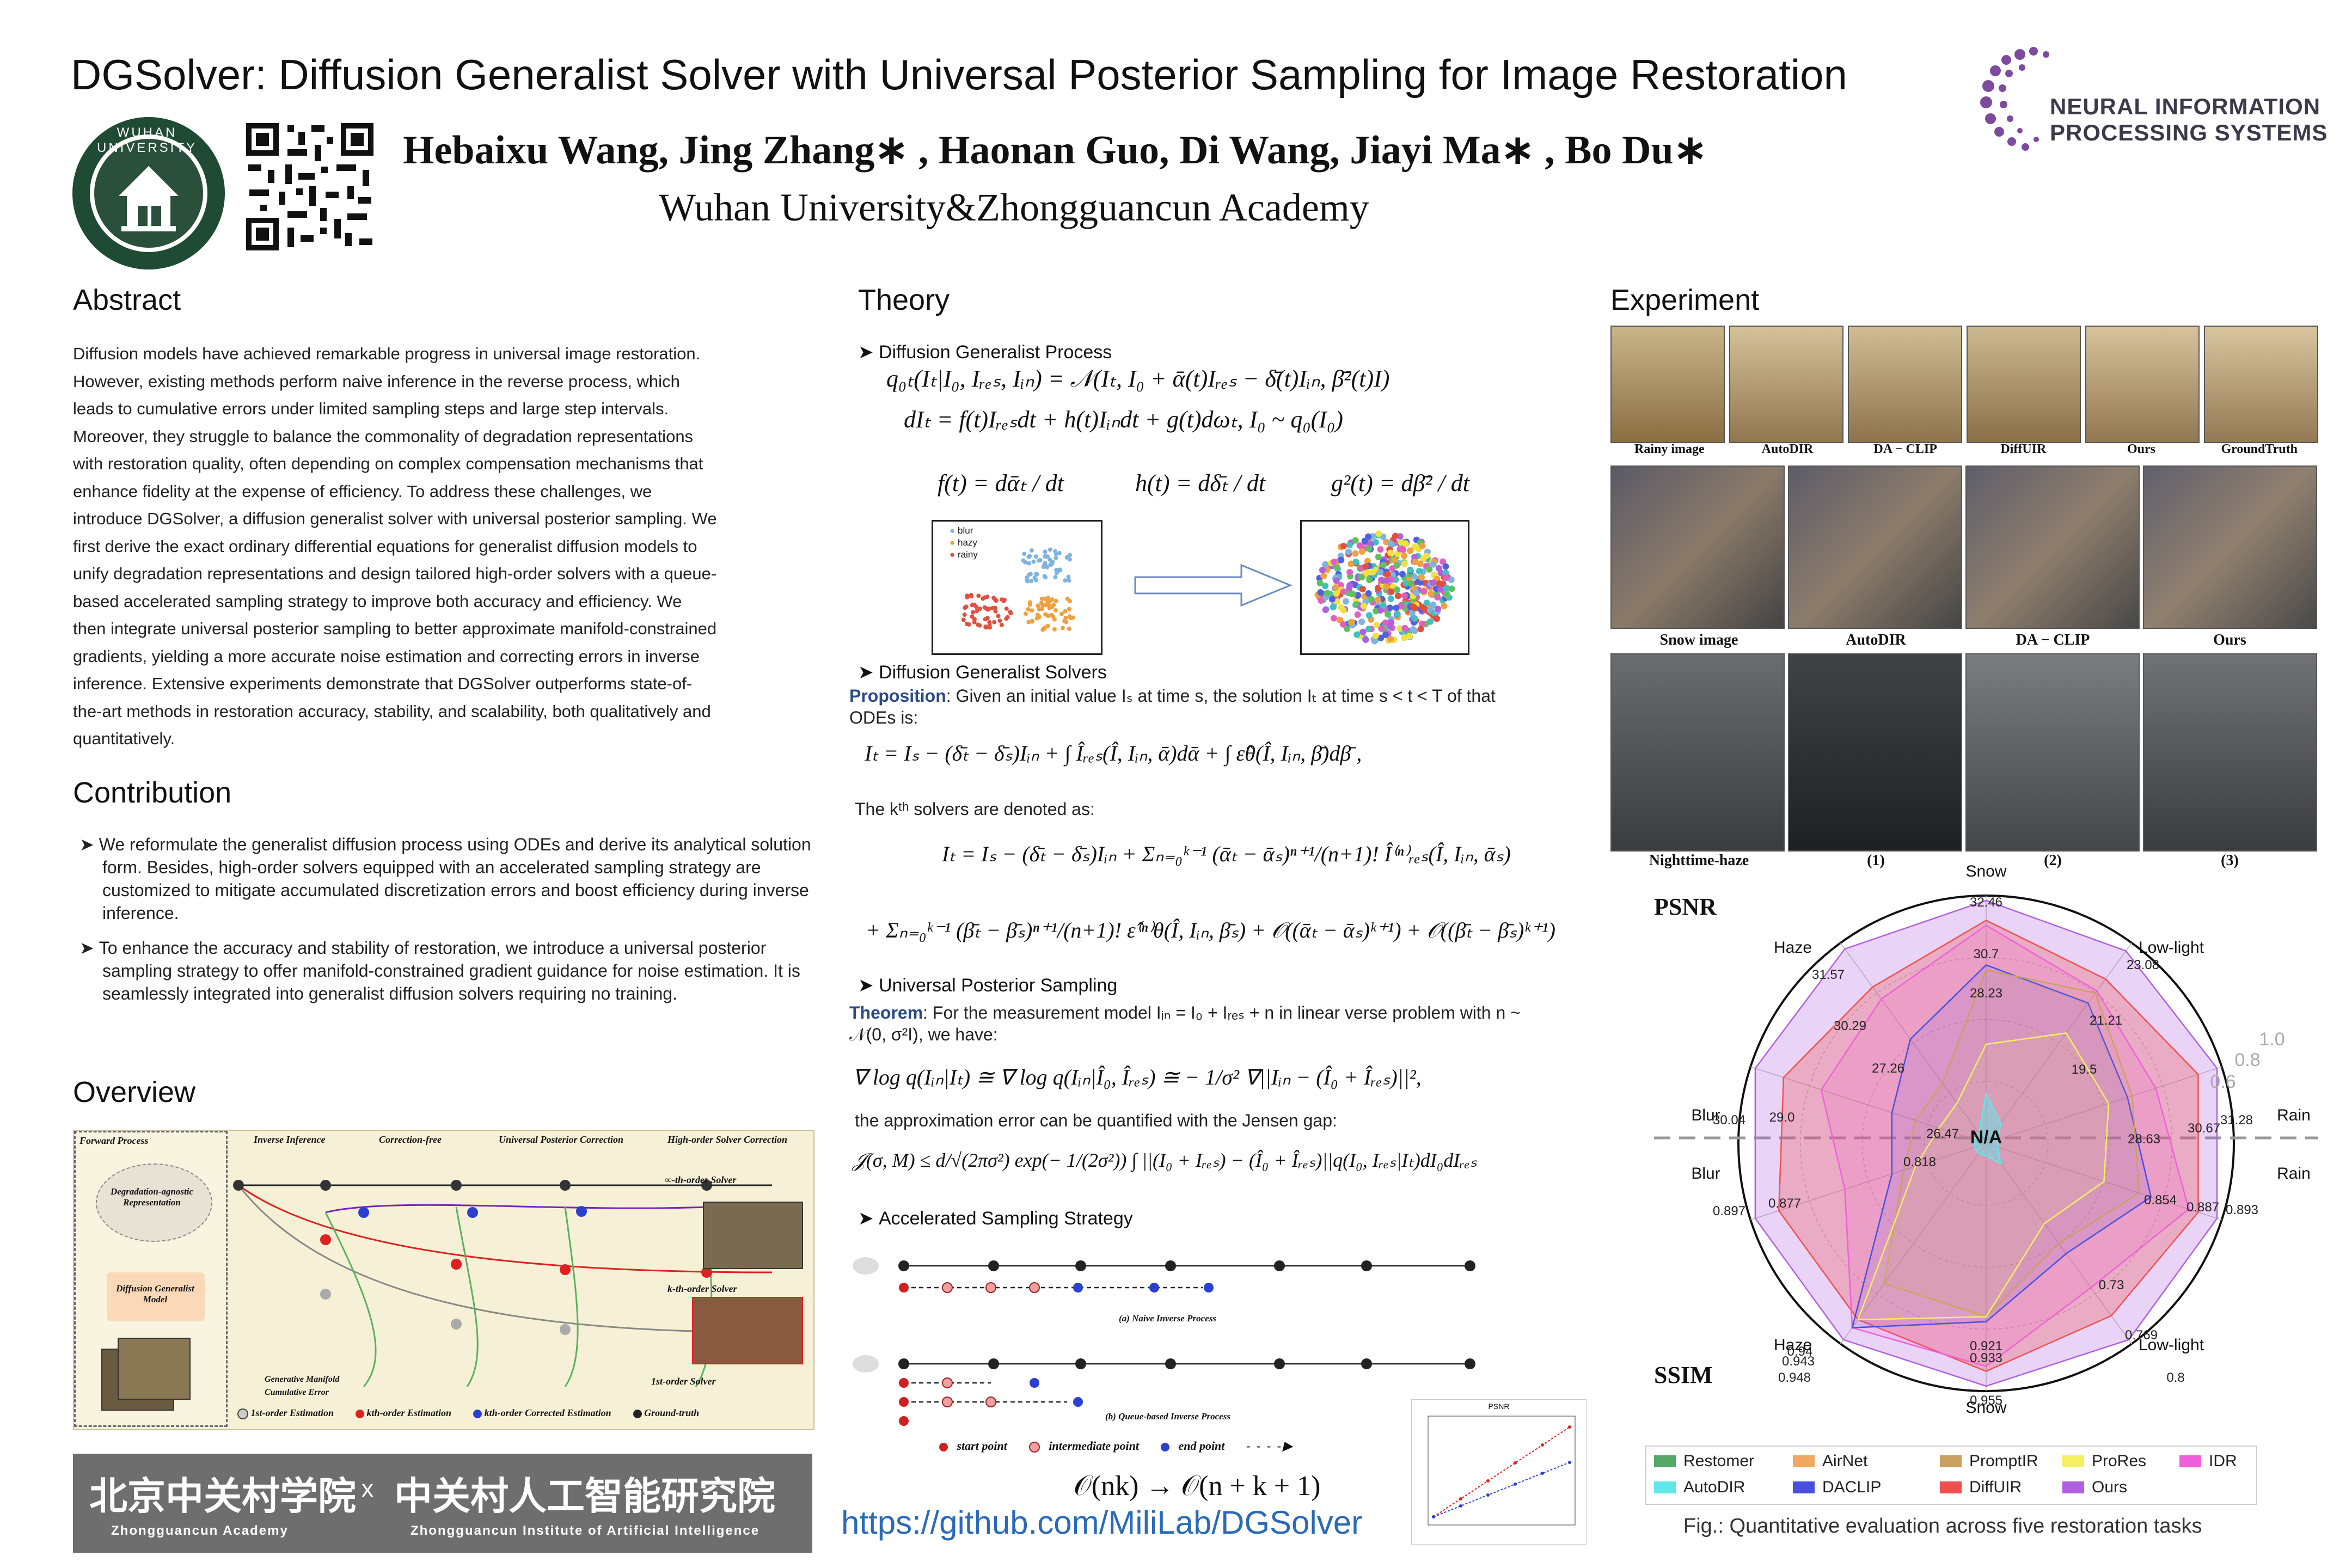 This screenshot has width=2352, height=1568. I want to click on hollow-arrow-icon, so click(1213, 585).